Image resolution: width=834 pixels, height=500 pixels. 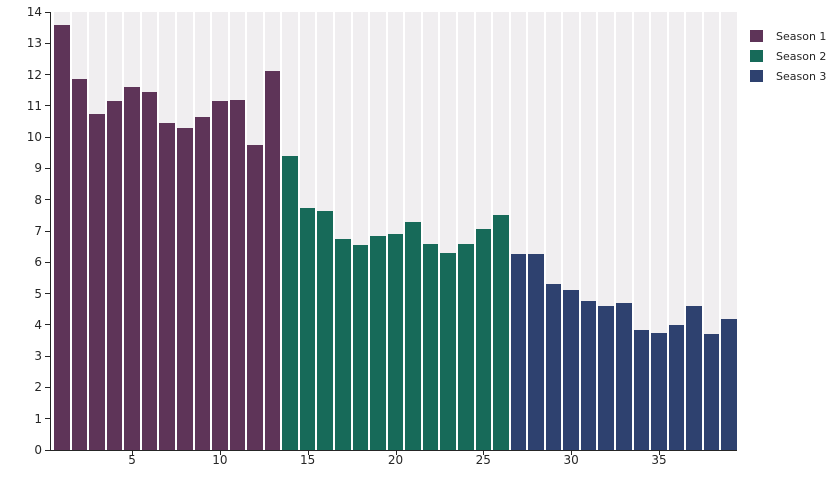 I want to click on legend-item-season-2: Season 2, so click(x=788, y=56).